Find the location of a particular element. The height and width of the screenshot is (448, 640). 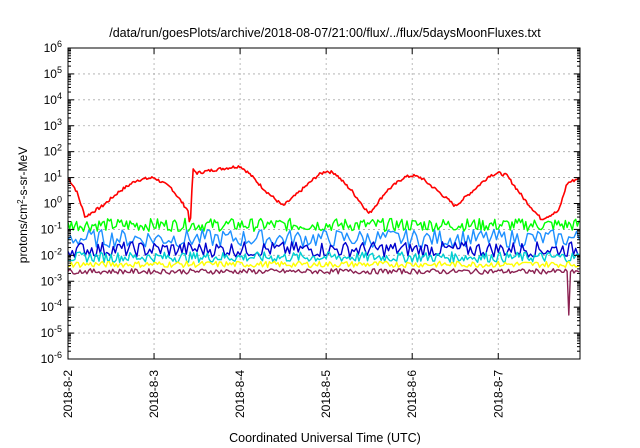

y-tick-label: 10⁰ is located at coordinates (53, 203).